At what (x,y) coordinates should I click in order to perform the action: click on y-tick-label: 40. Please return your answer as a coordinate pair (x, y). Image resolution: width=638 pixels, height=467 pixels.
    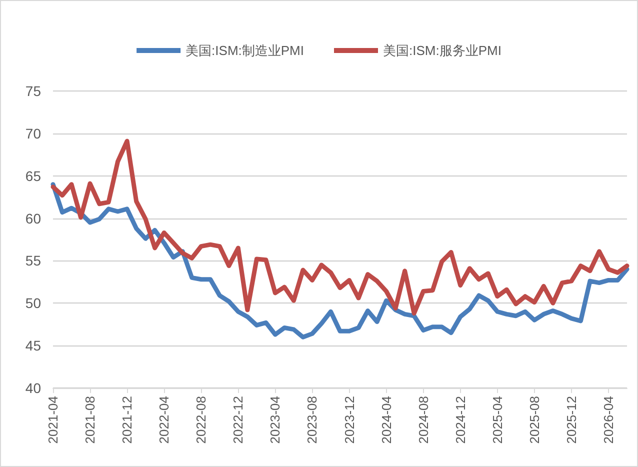
    Looking at the image, I should click on (33, 388).